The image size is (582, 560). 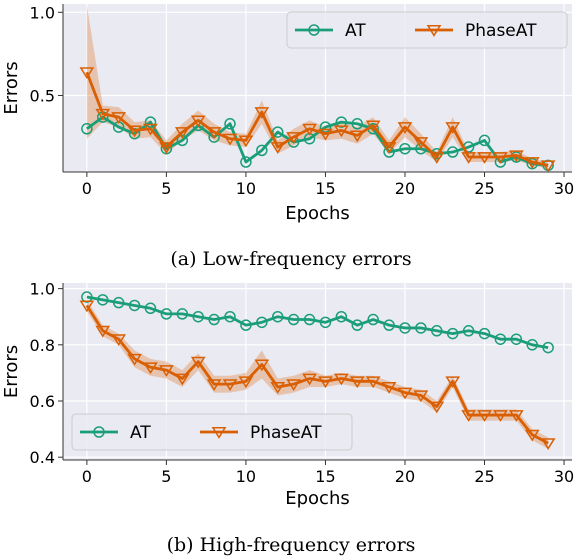 What do you see at coordinates (314, 30) in the screenshot?
I see `legend-marker-at` at bounding box center [314, 30].